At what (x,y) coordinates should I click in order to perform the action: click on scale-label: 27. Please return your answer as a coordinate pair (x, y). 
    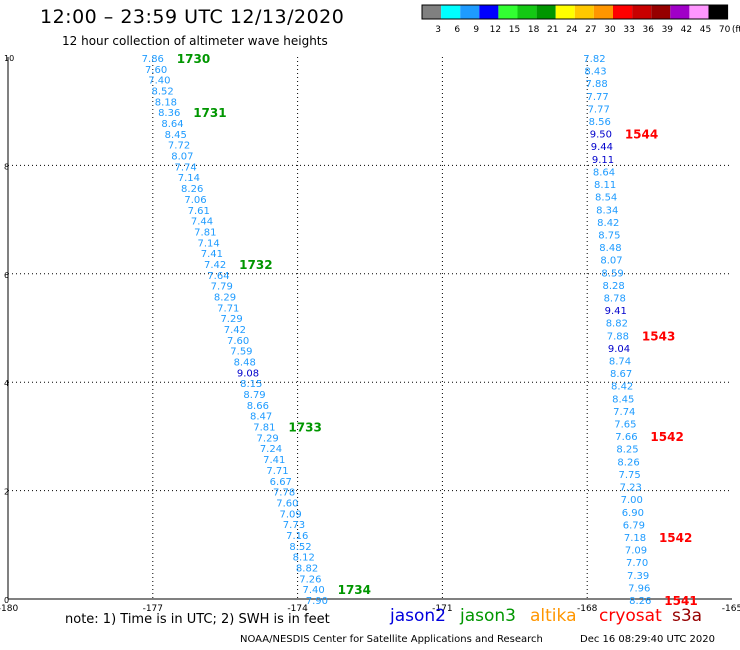
    Looking at the image, I should click on (590, 30).